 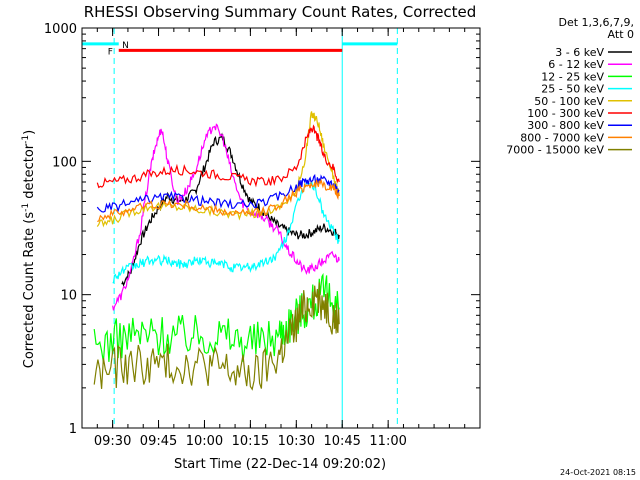 I want to click on legend-label-8: 7000 - 15000 keV, so click(x=555, y=150).